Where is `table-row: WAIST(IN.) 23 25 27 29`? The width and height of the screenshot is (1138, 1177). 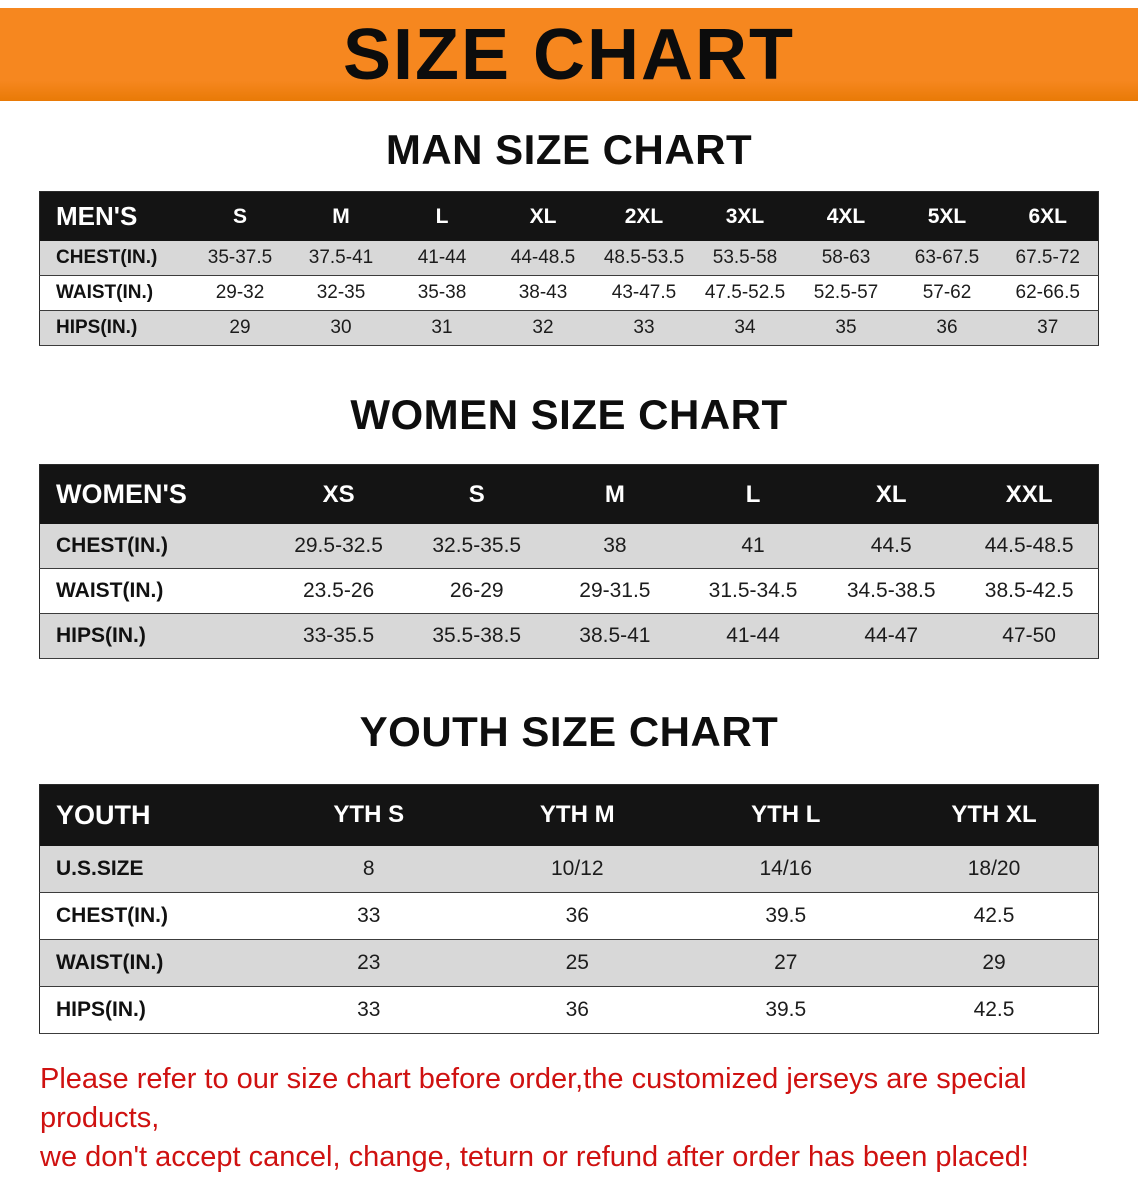 table-row: WAIST(IN.) 23 25 27 29 is located at coordinates (569, 963).